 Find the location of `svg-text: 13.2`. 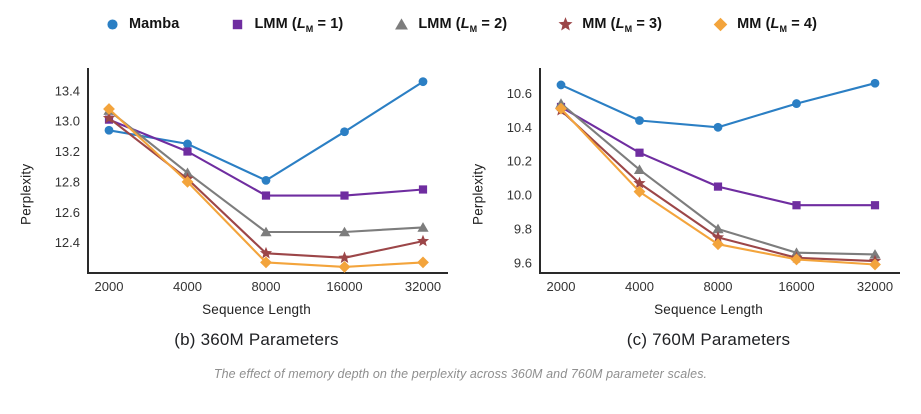

svg-text: 13.2 is located at coordinates (66, 151).